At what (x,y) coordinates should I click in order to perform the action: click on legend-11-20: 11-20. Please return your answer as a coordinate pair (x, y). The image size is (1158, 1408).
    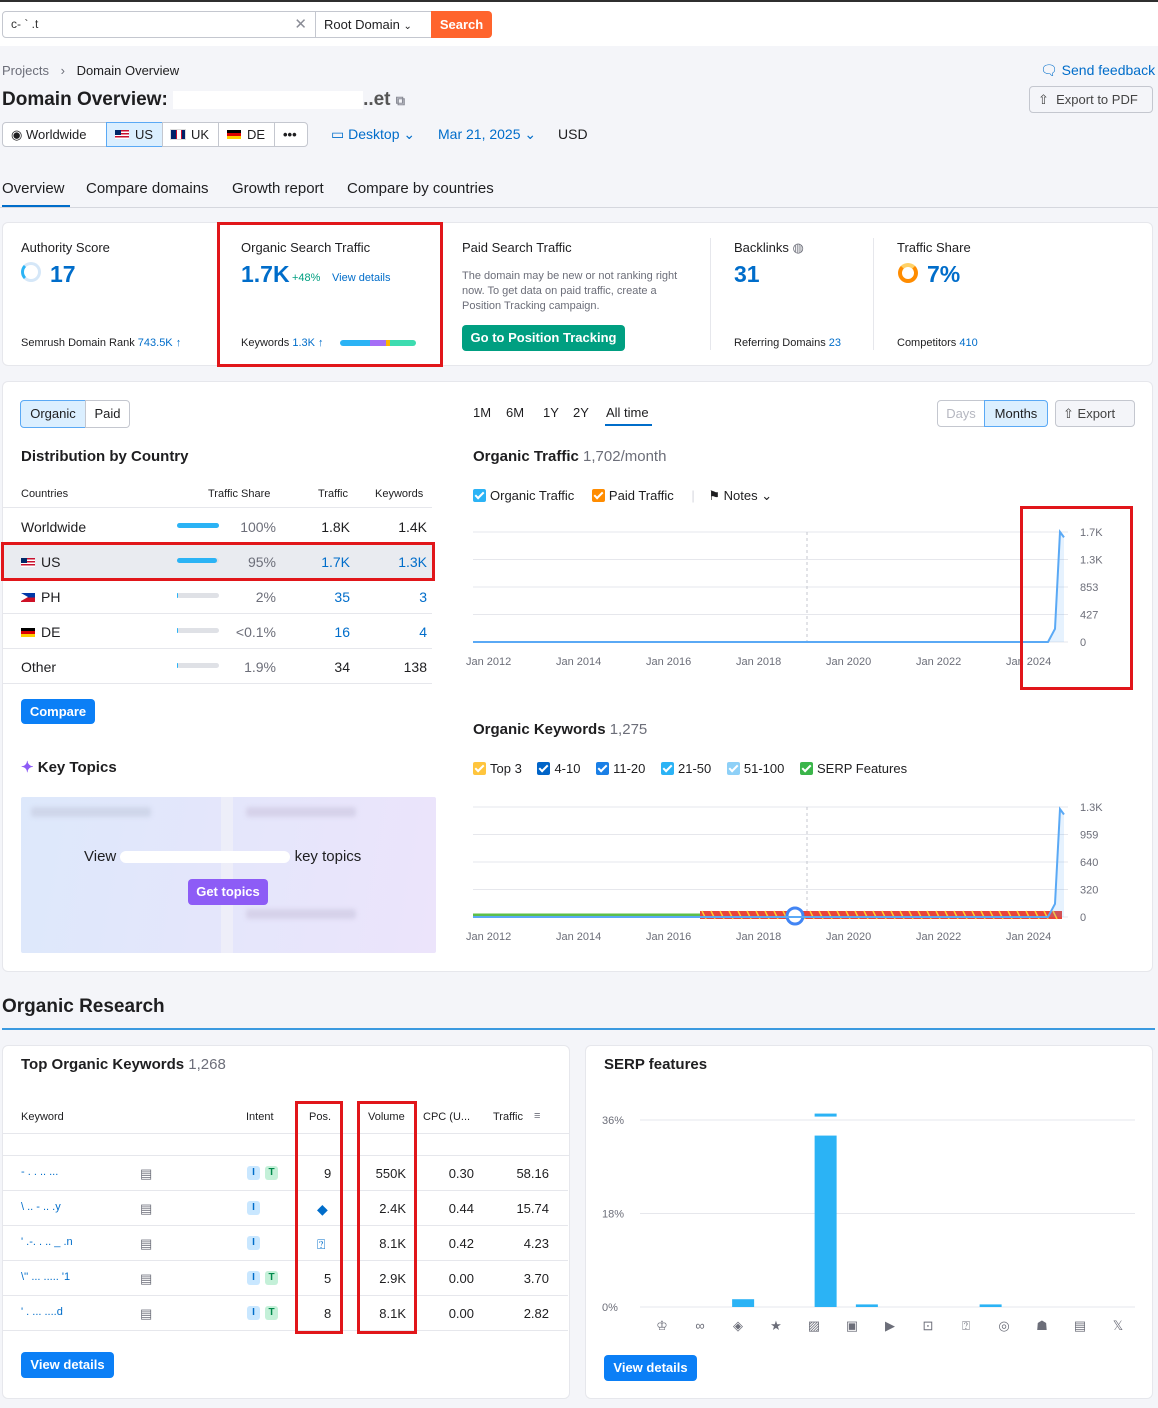
    Looking at the image, I should click on (620, 768).